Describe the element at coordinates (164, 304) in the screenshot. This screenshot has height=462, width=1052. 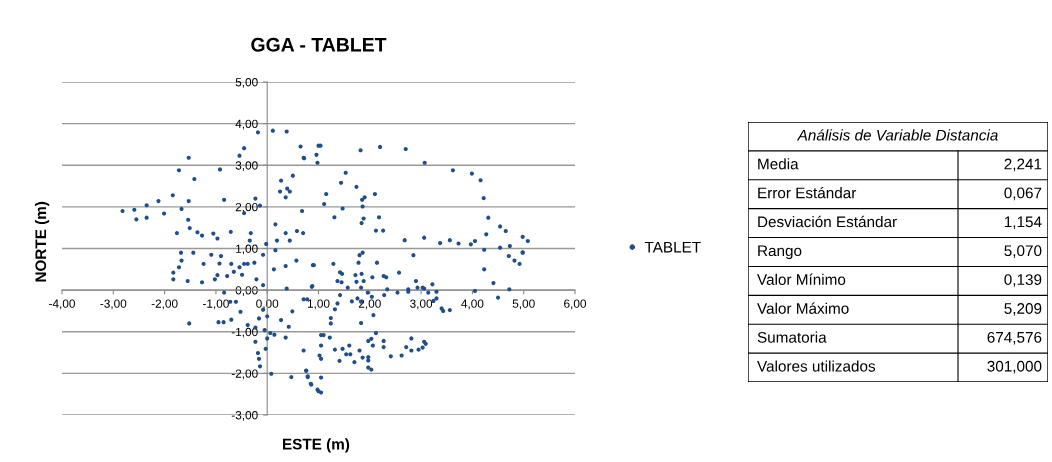
I see `x-tick-label: -2,00` at that location.